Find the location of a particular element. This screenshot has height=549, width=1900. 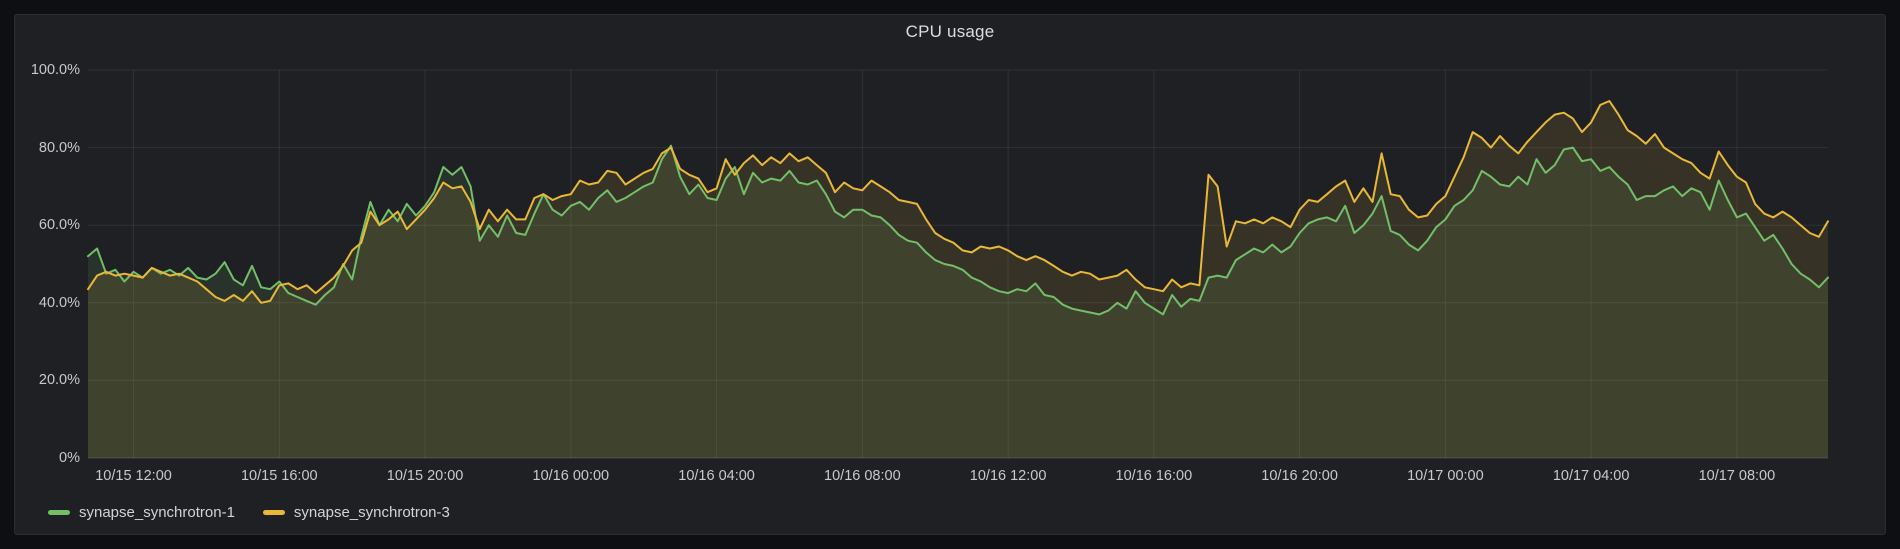

x-axis-label: 10/15 20:00 is located at coordinates (425, 476).